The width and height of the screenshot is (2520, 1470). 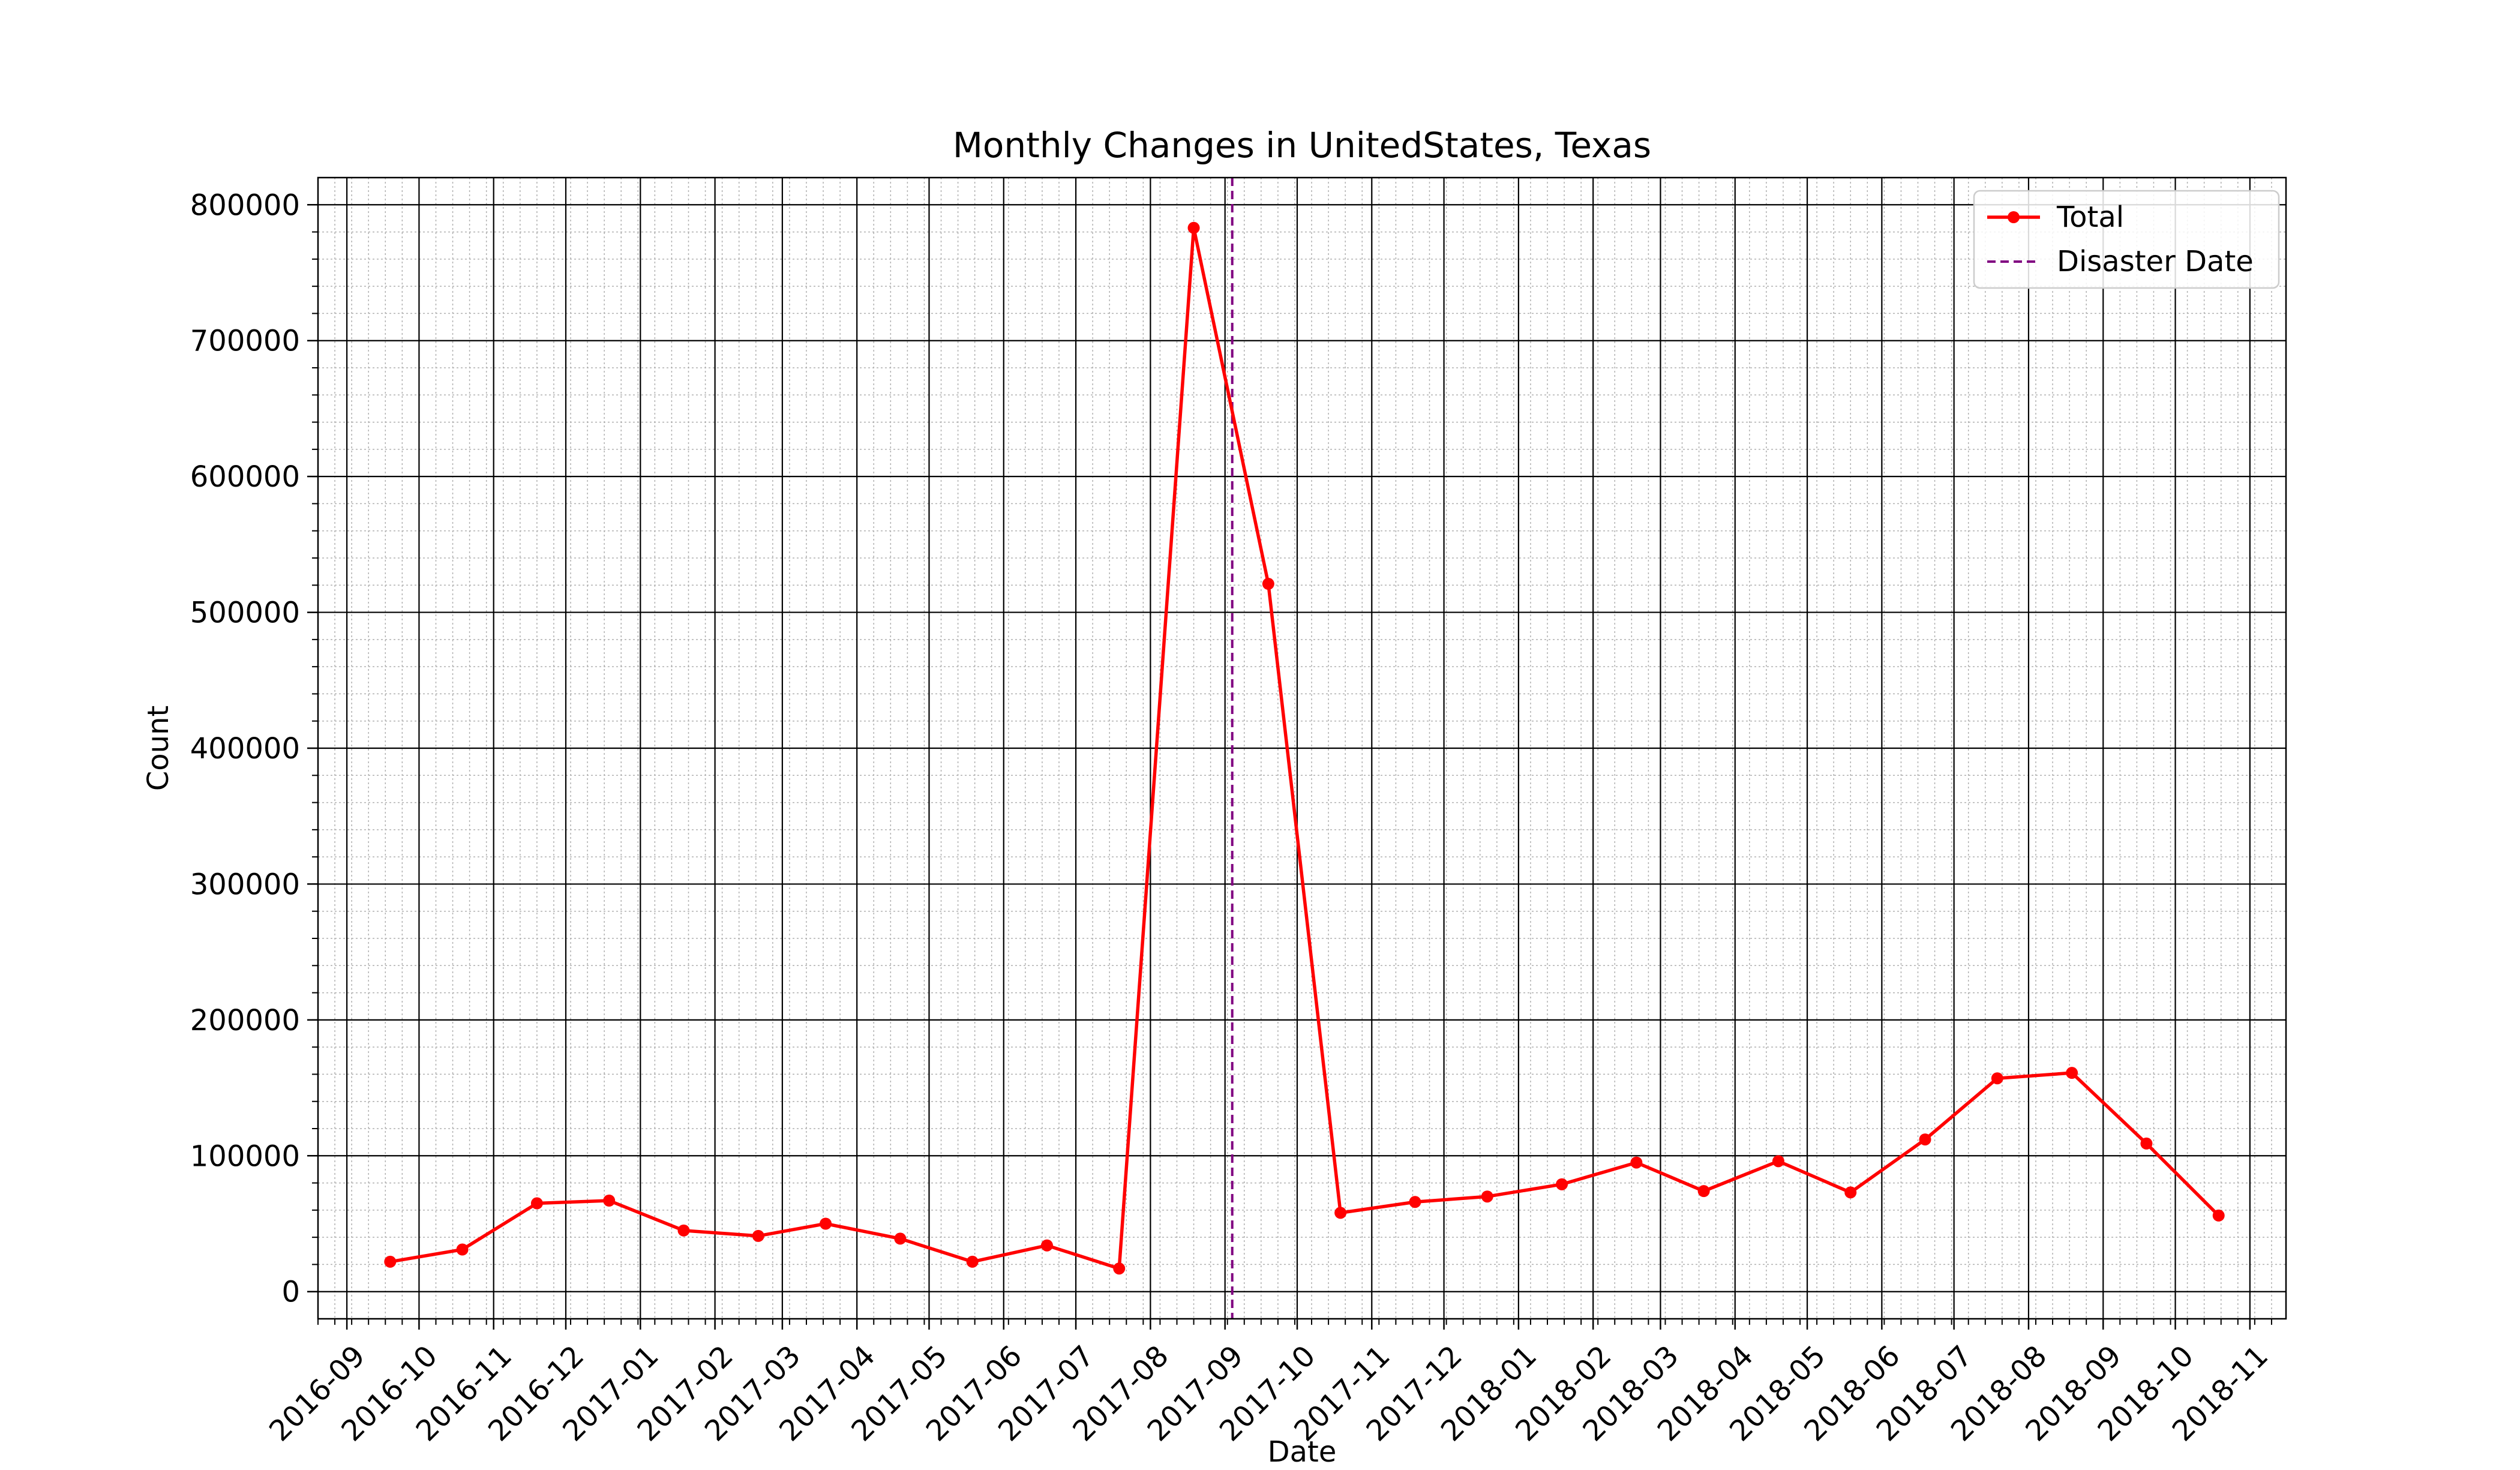 I want to click on legend: Total Disaster Date, so click(x=2126, y=239).